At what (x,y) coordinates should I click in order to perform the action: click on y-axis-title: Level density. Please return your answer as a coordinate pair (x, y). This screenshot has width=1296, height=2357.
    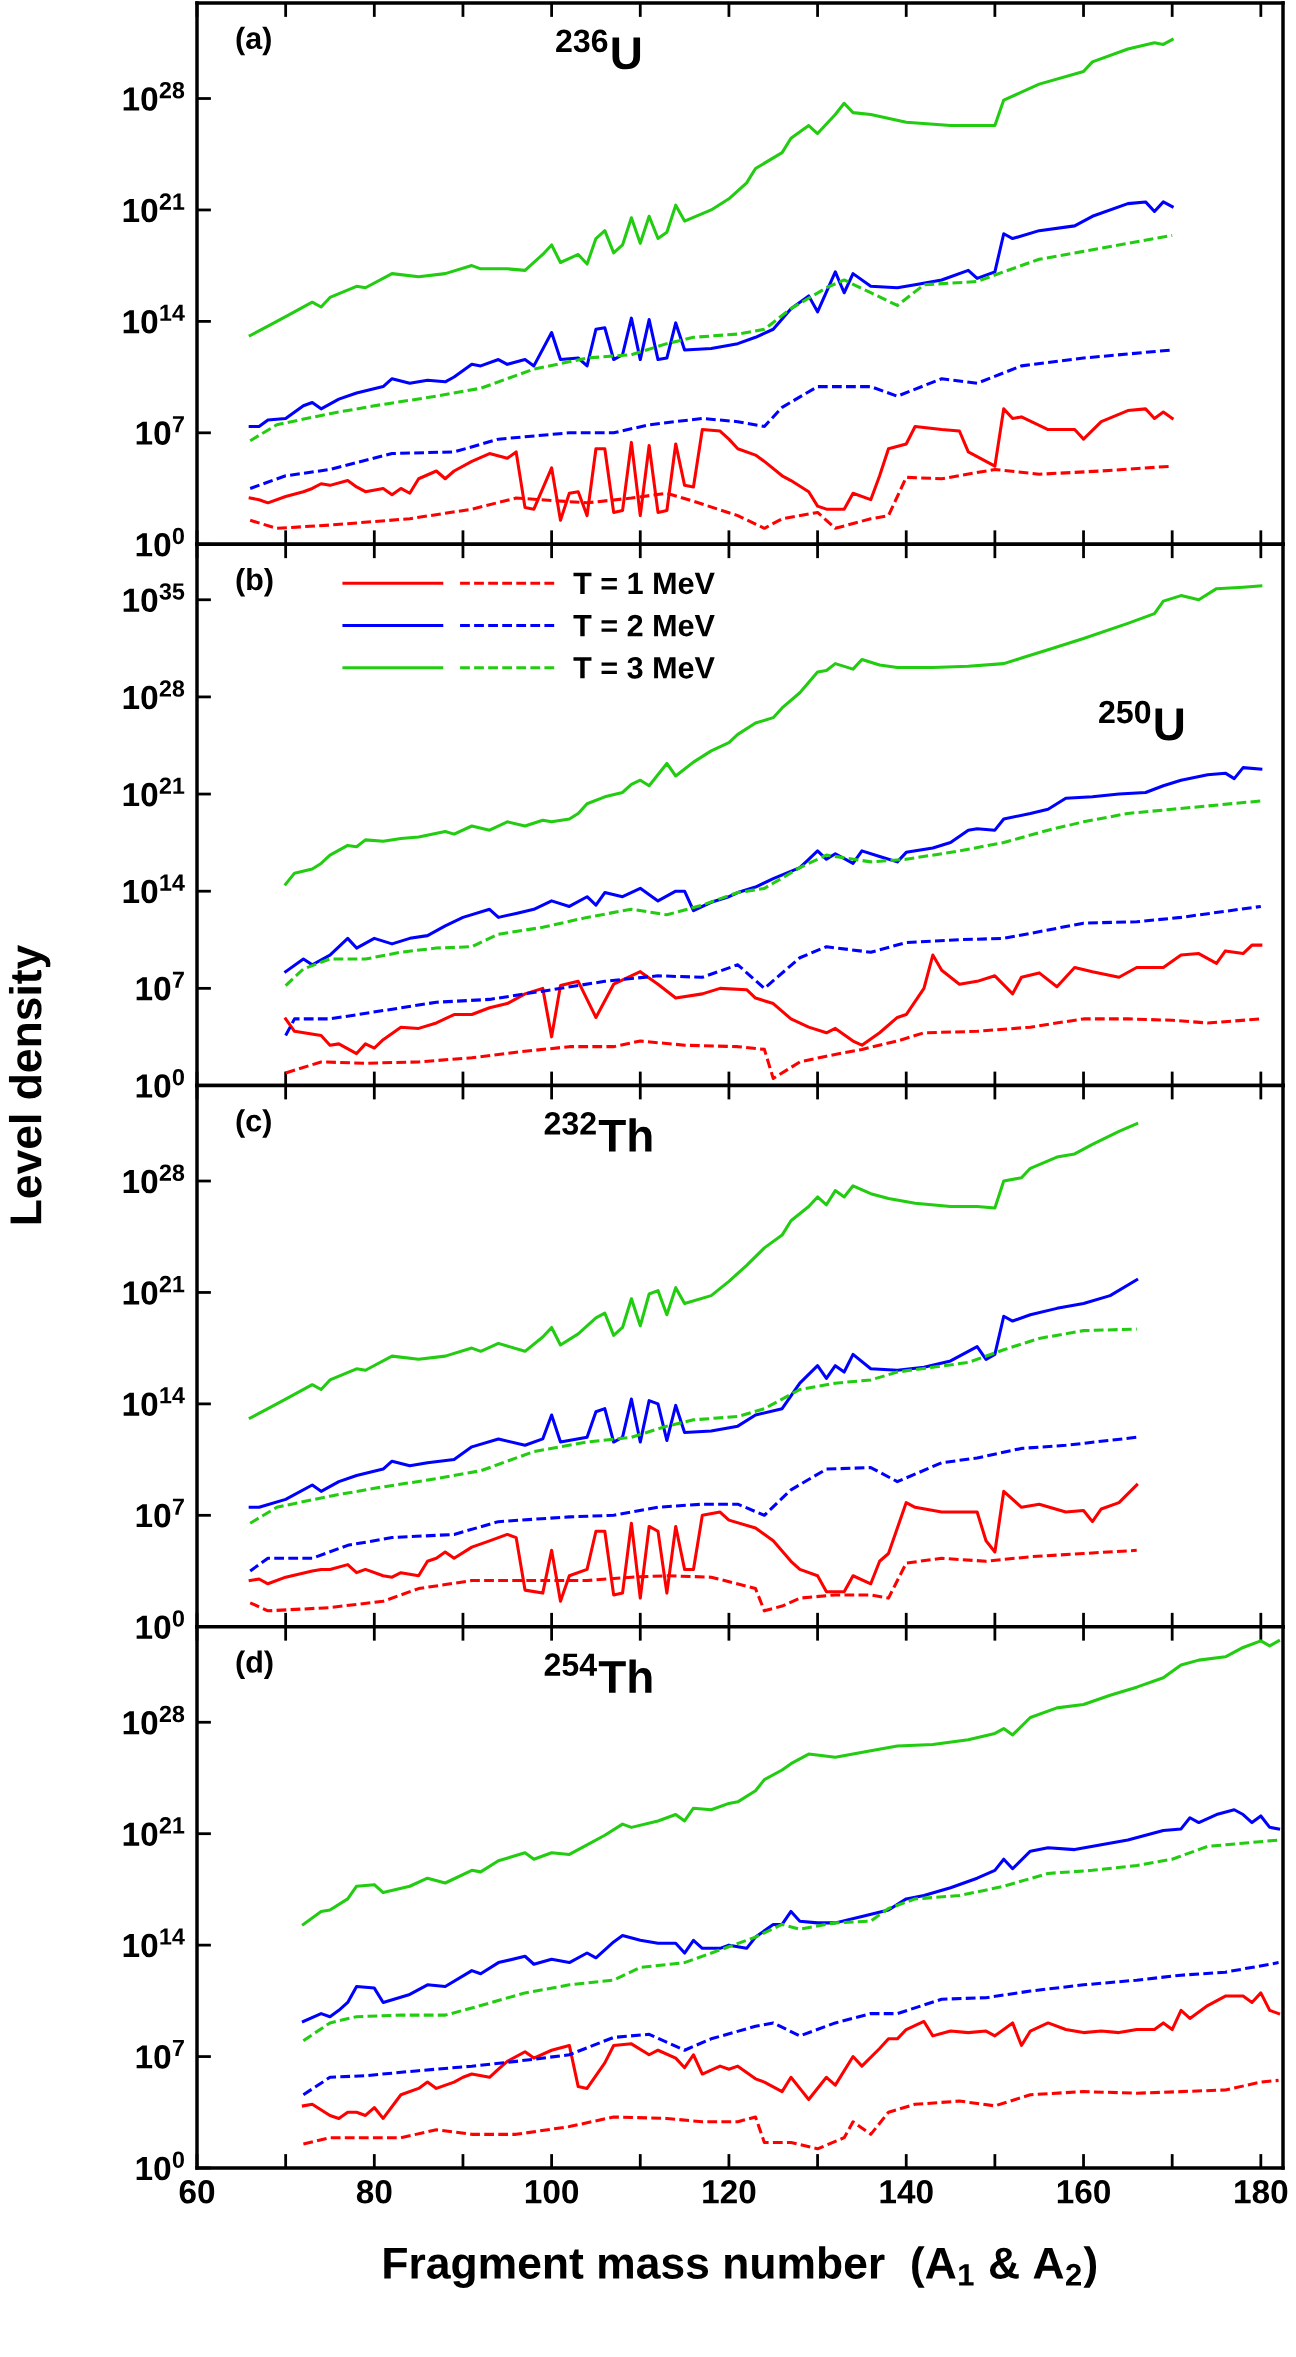
    Looking at the image, I should click on (29, 1084).